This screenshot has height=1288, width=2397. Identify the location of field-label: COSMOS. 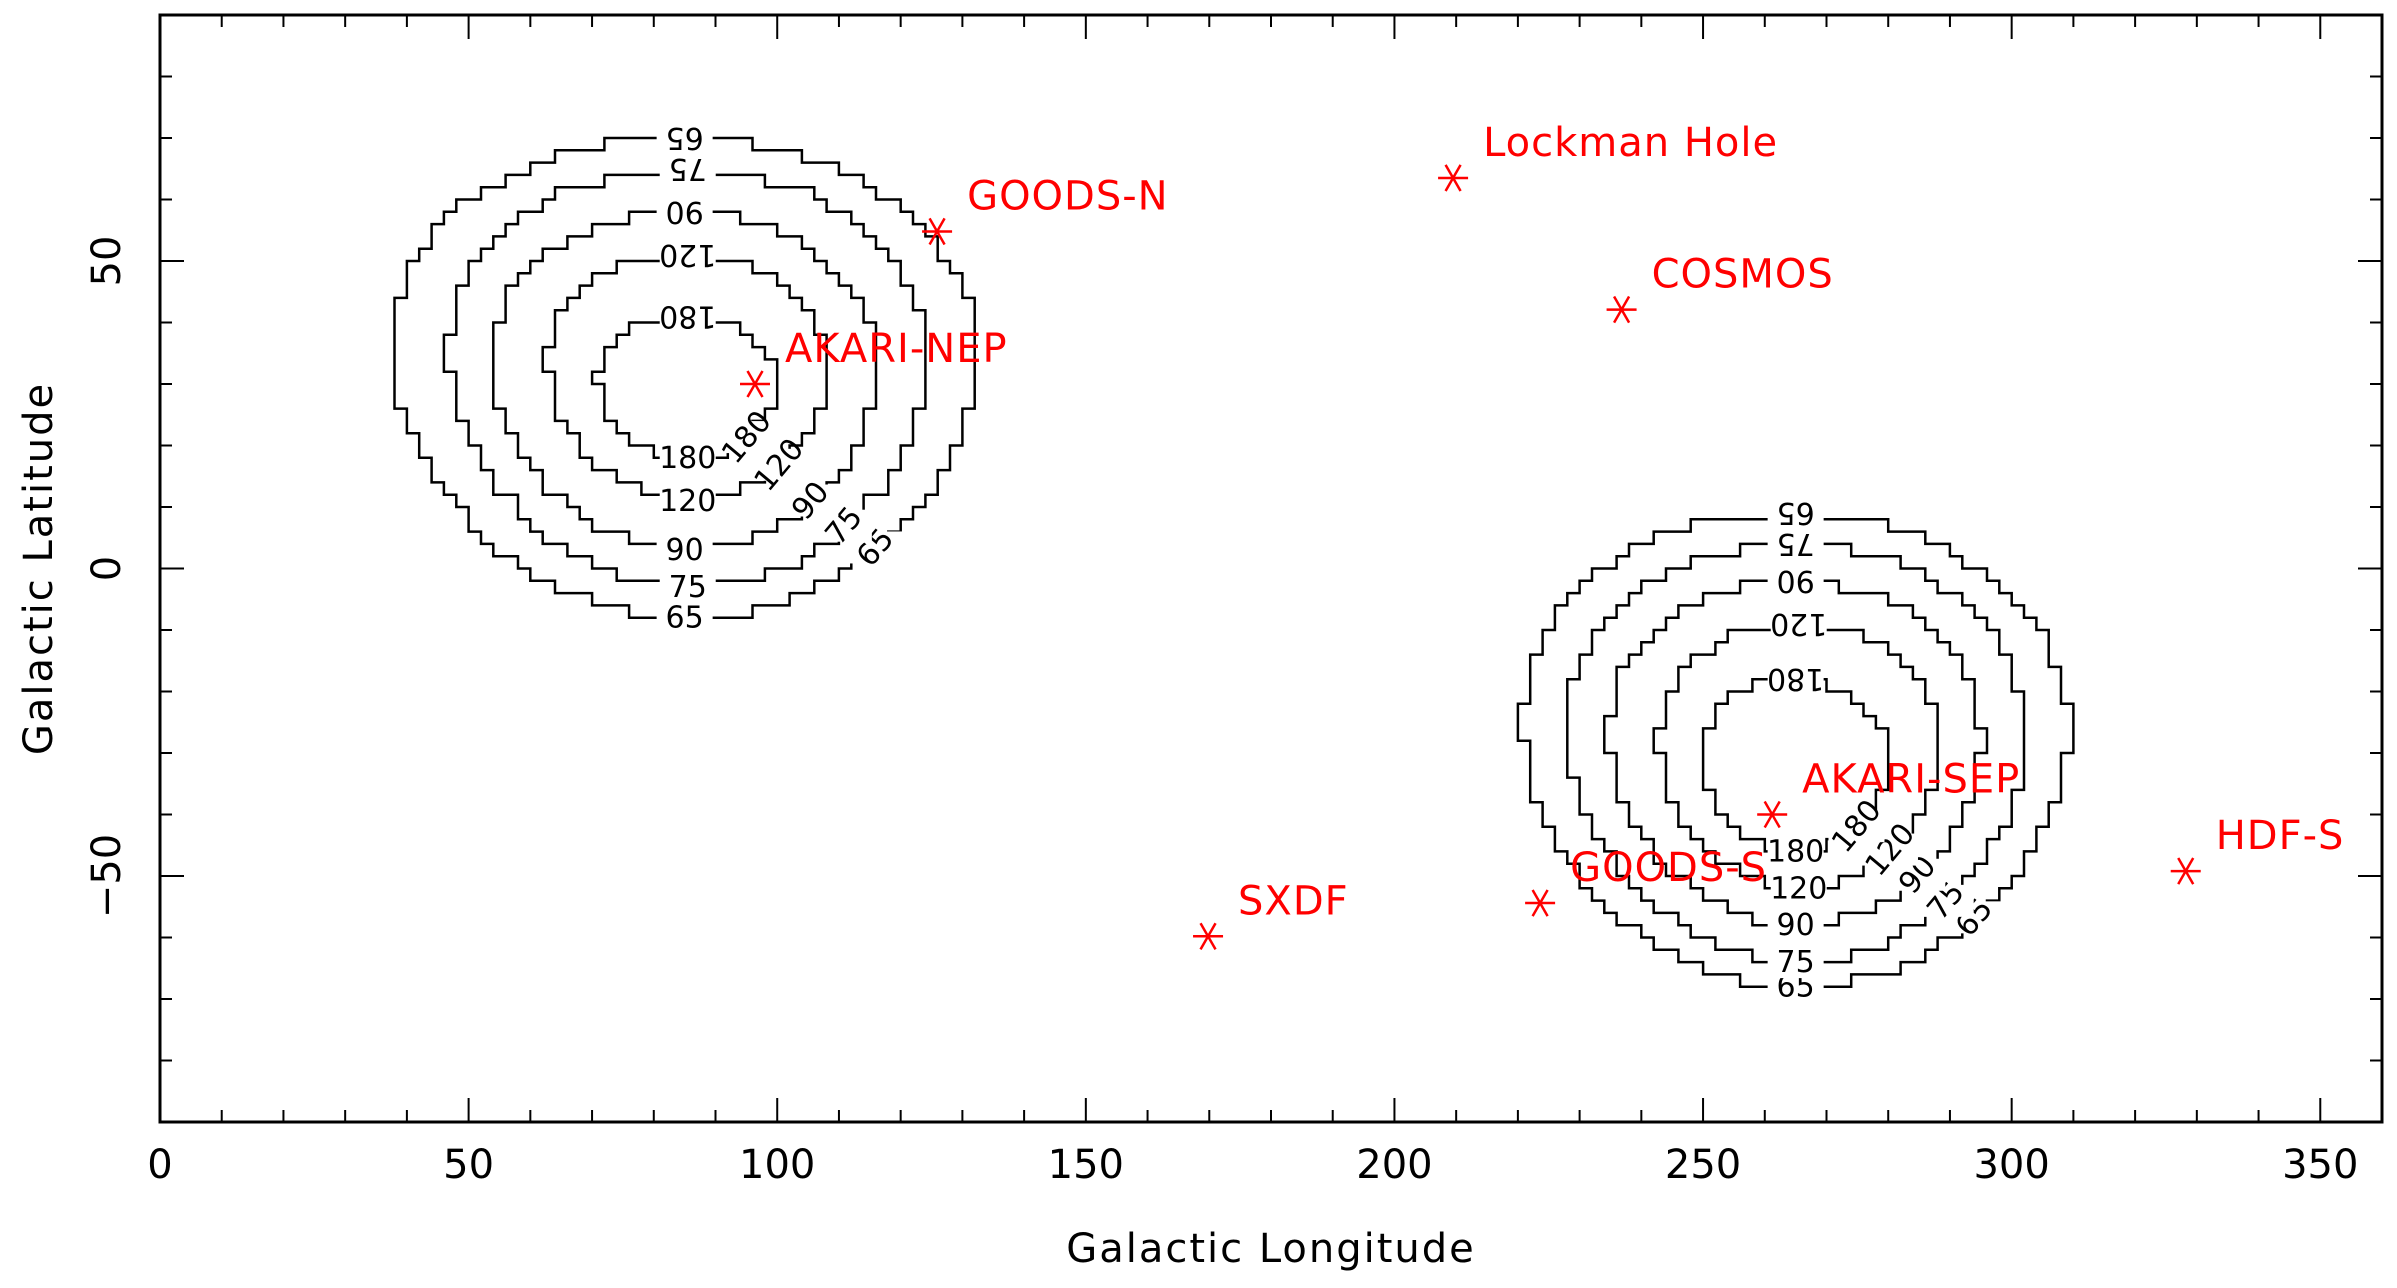
(1743, 275).